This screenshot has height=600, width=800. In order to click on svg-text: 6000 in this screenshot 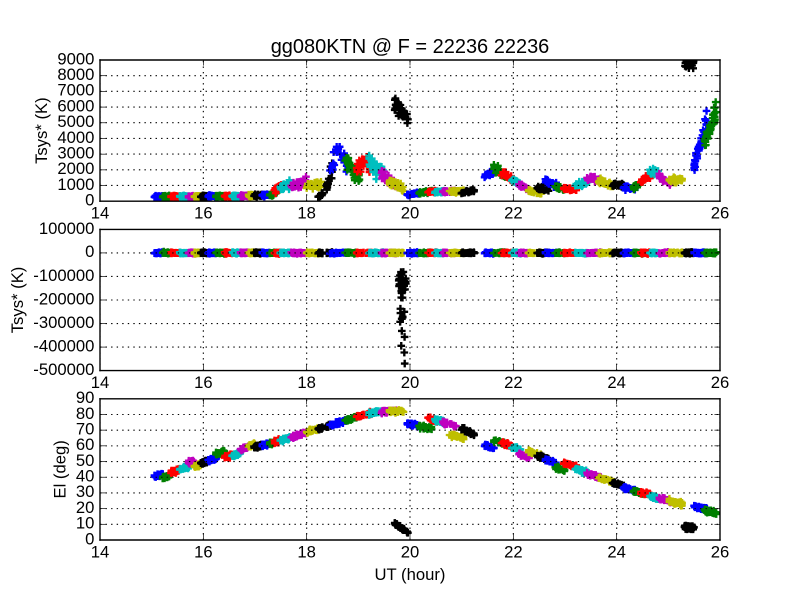, I will do `click(75, 105)`.